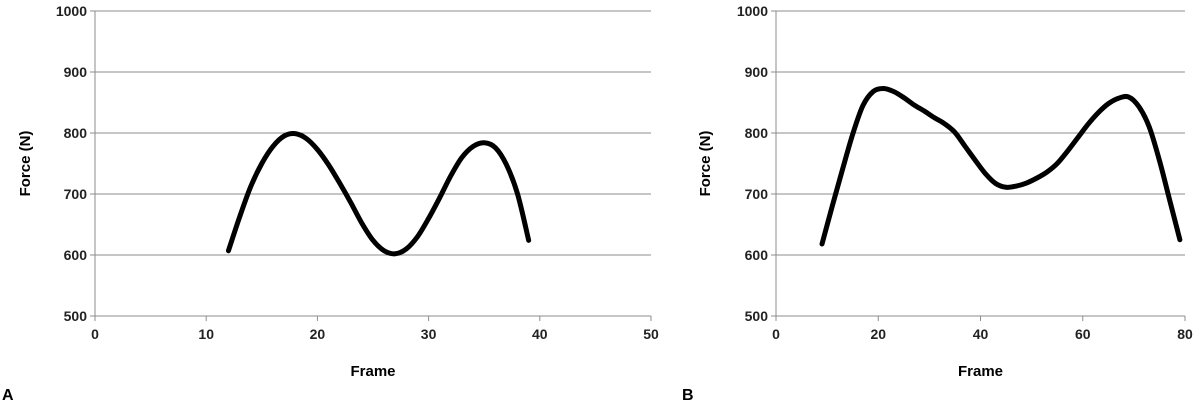  I want to click on x-tick-label: 80, so click(1185, 334).